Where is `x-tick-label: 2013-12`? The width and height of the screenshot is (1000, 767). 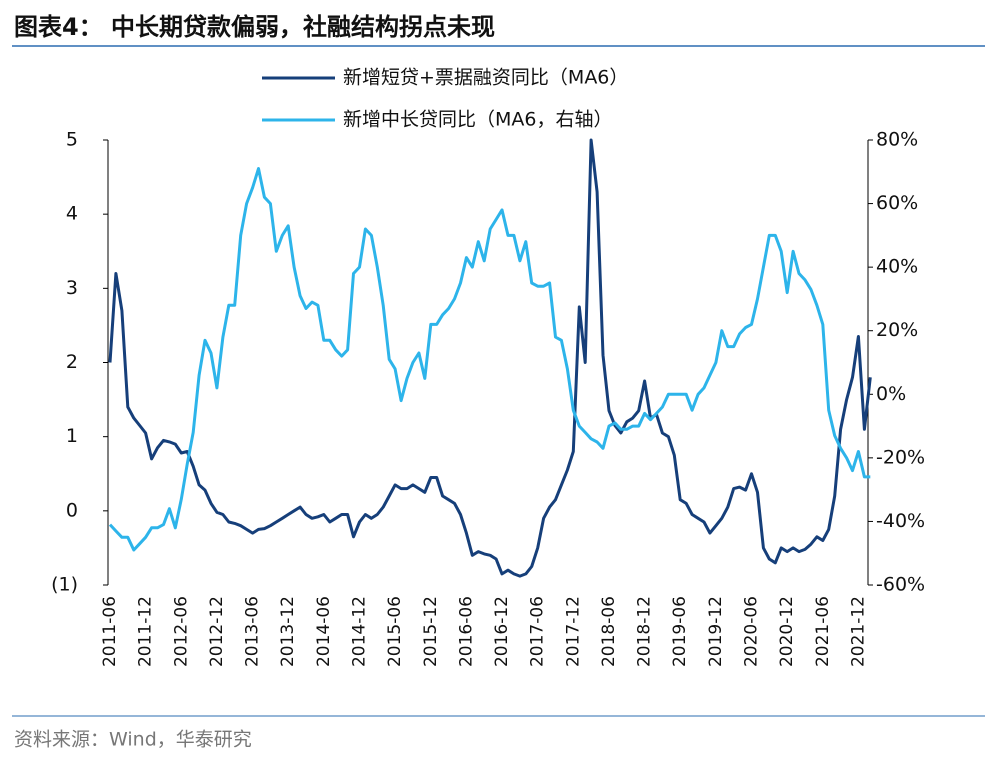
x-tick-label: 2013-12 is located at coordinates (288, 631).